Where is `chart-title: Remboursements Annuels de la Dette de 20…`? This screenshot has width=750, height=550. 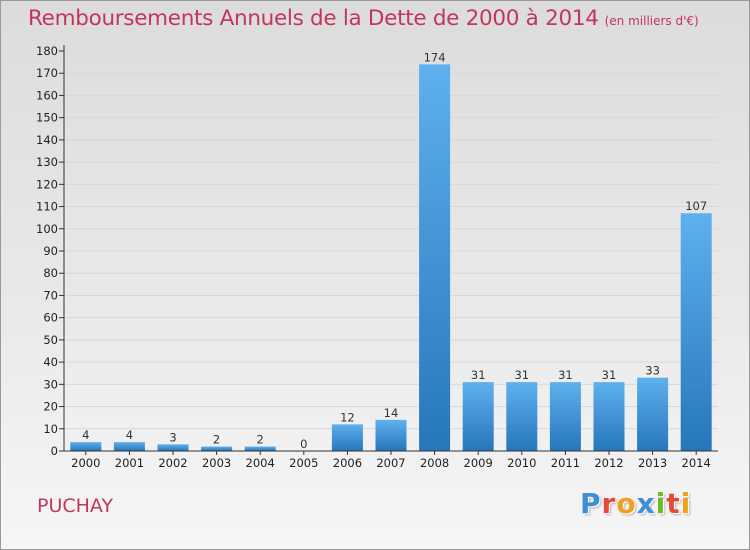
chart-title: Remboursements Annuels de la Dette de 20… is located at coordinates (363, 18).